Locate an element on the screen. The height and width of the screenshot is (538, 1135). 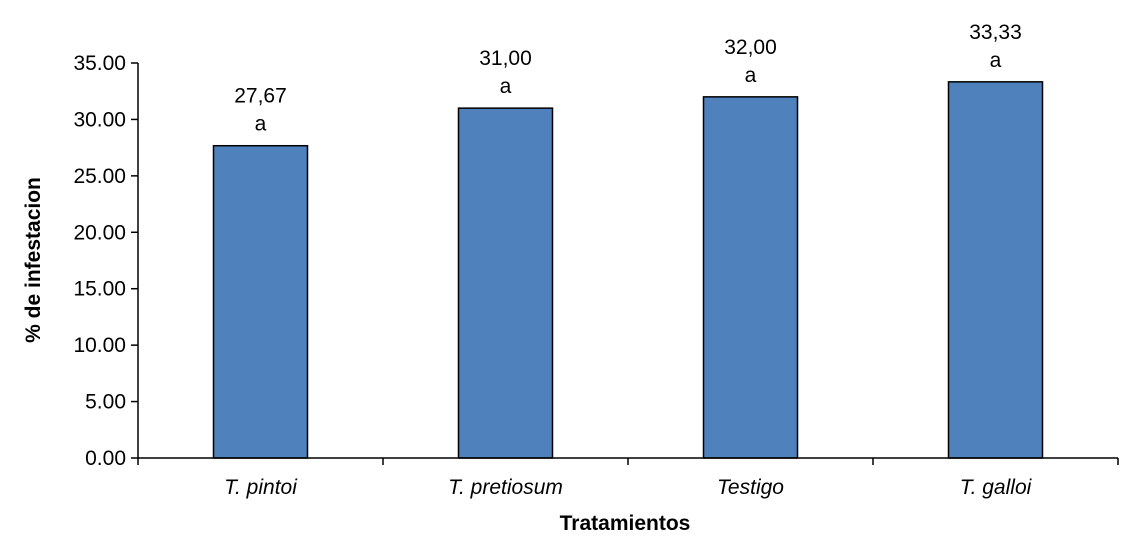
x-axis-title: Tratamientos is located at coordinates (625, 523).